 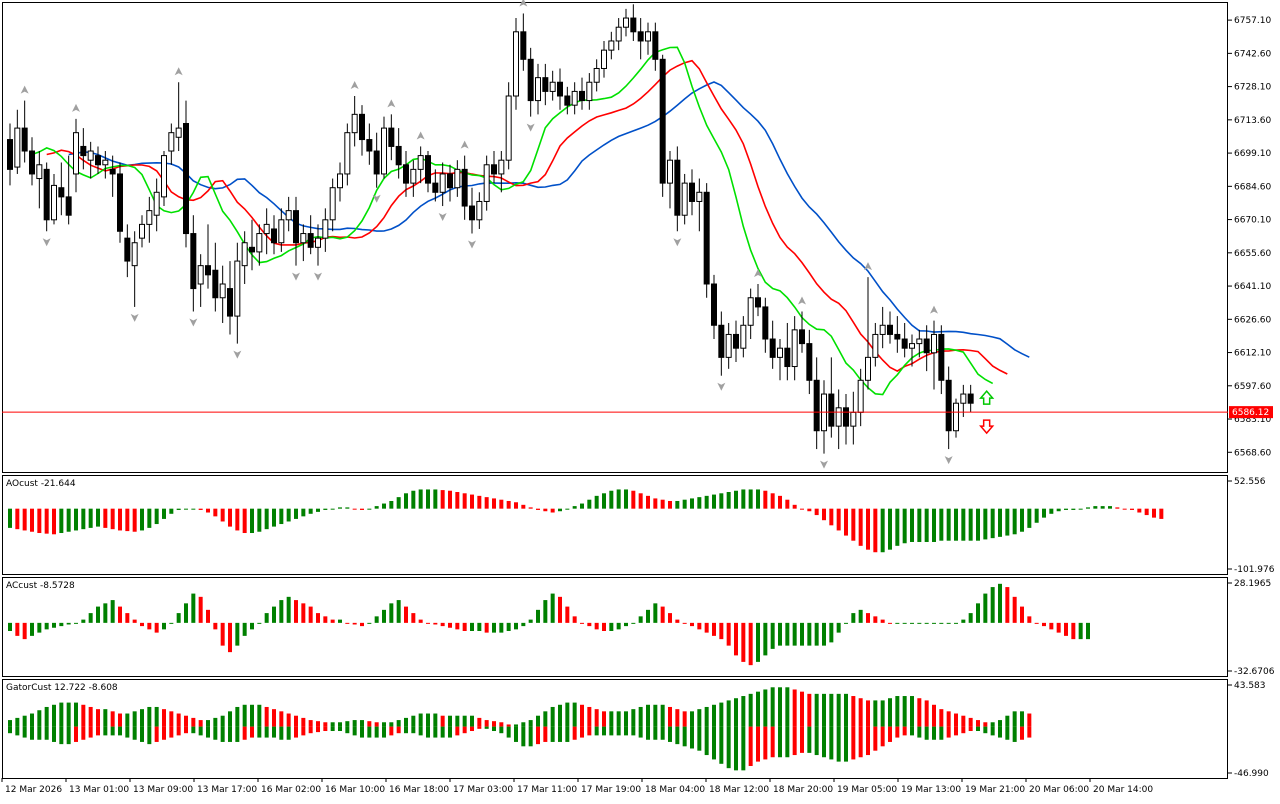 What do you see at coordinates (41, 484) in the screenshot?
I see `indicator-label-1: AOcust -21.644` at bounding box center [41, 484].